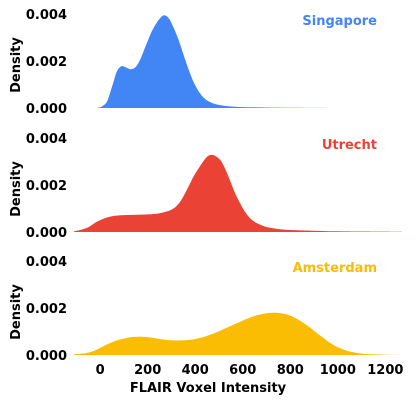  Describe the element at coordinates (46, 186) in the screenshot. I see `utrecht-y-tick-label: 0.002` at that location.